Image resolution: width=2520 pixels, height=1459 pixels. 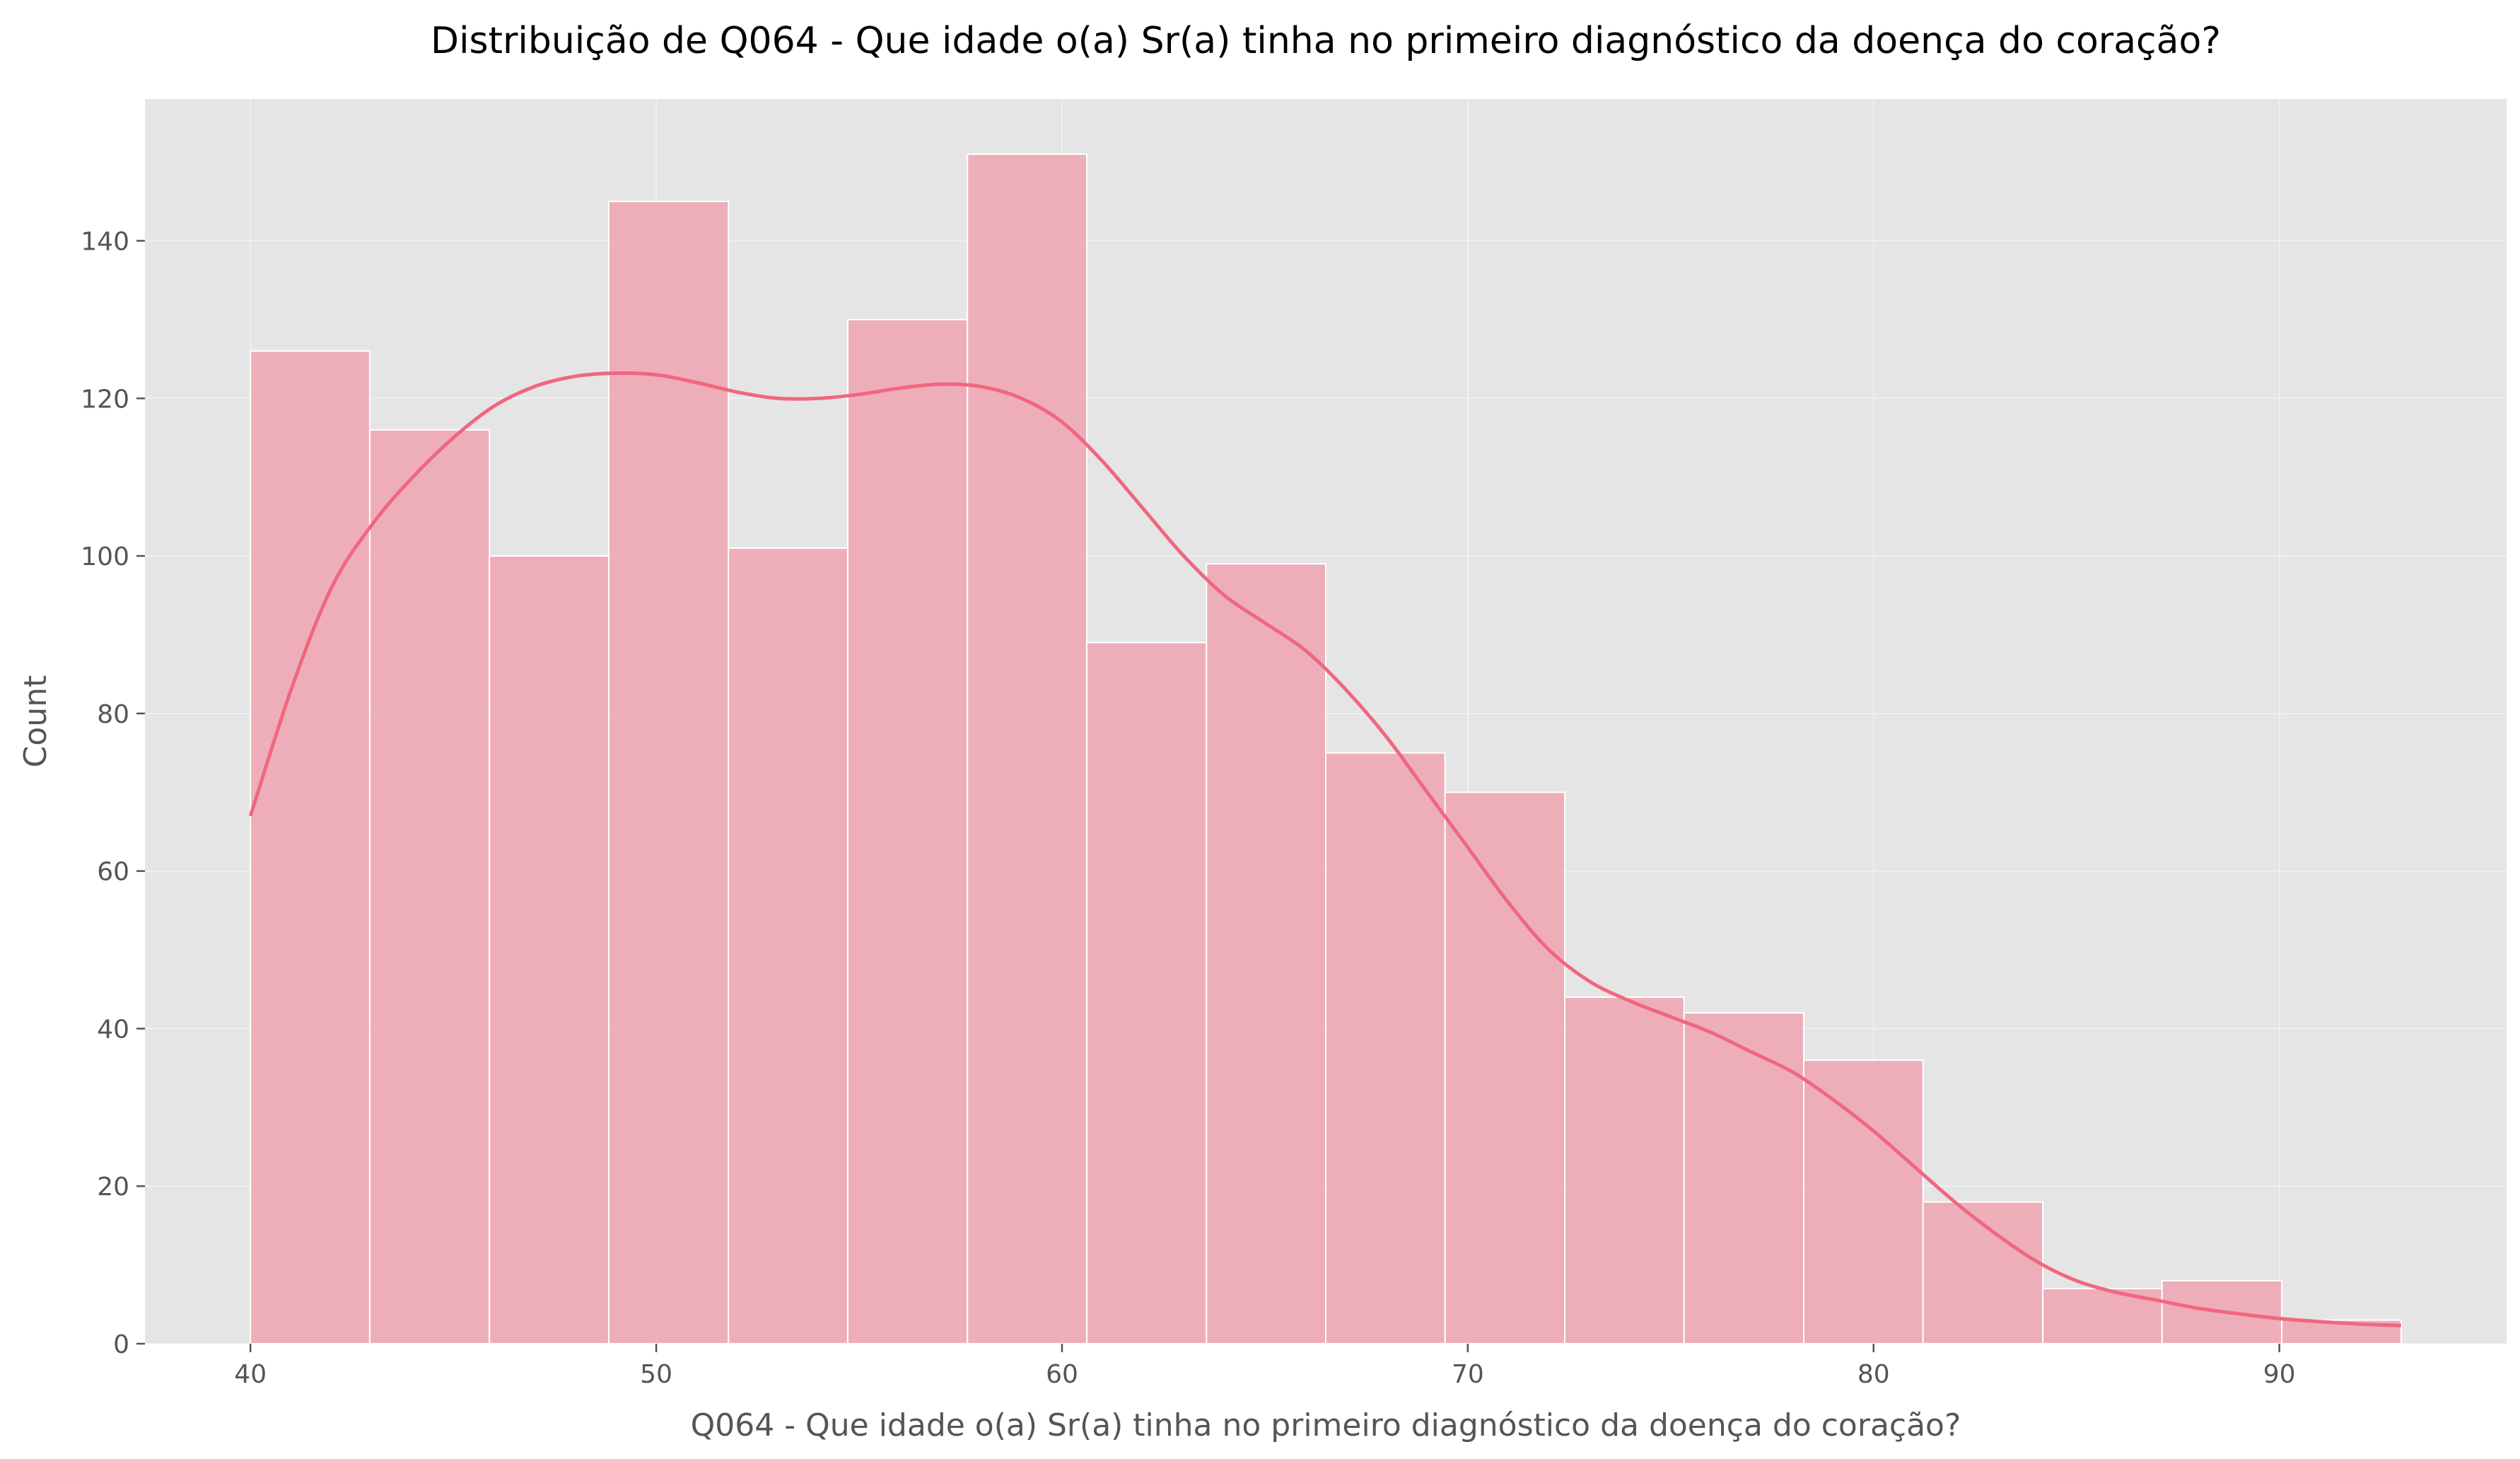 What do you see at coordinates (656, 1374) in the screenshot?
I see `x-tick-label: 50` at bounding box center [656, 1374].